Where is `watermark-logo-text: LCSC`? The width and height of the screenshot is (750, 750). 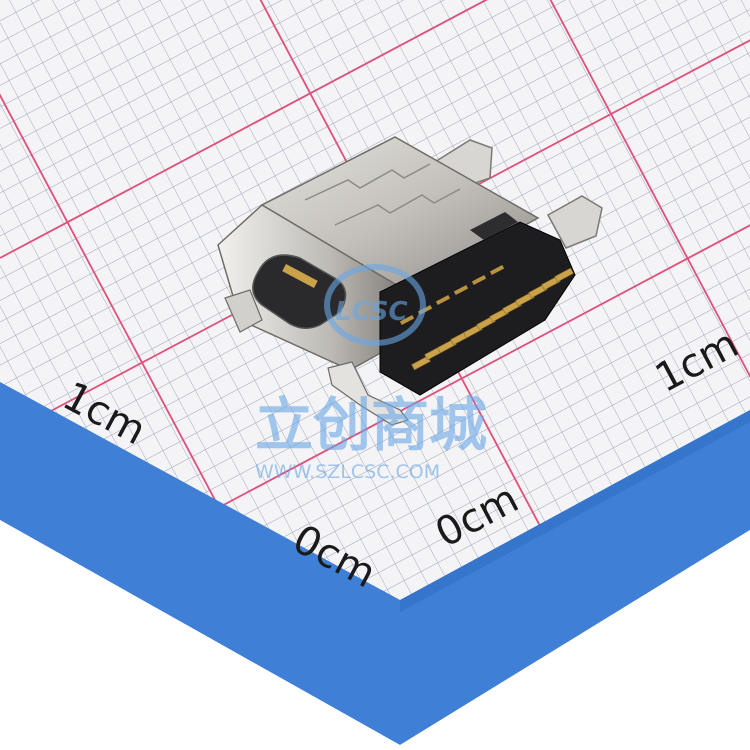 watermark-logo-text: LCSC is located at coordinates (371, 312).